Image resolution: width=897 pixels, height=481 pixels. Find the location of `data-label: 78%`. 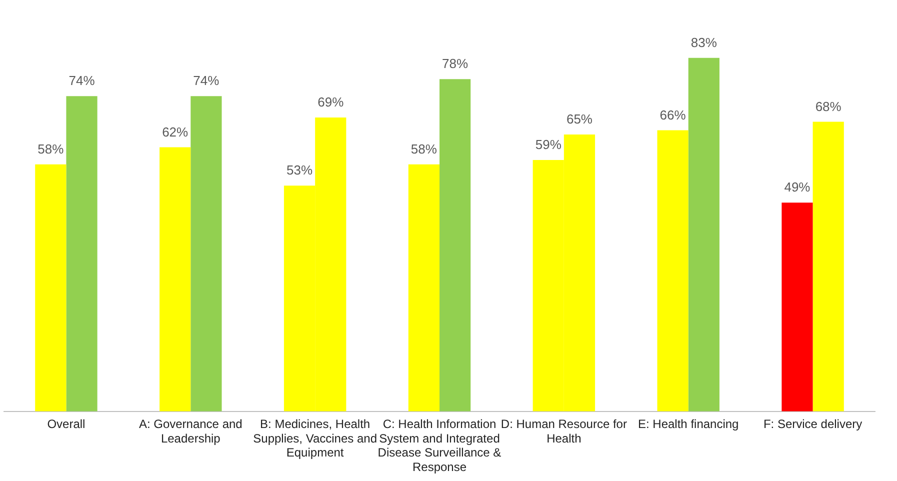

data-label: 78% is located at coordinates (455, 64).